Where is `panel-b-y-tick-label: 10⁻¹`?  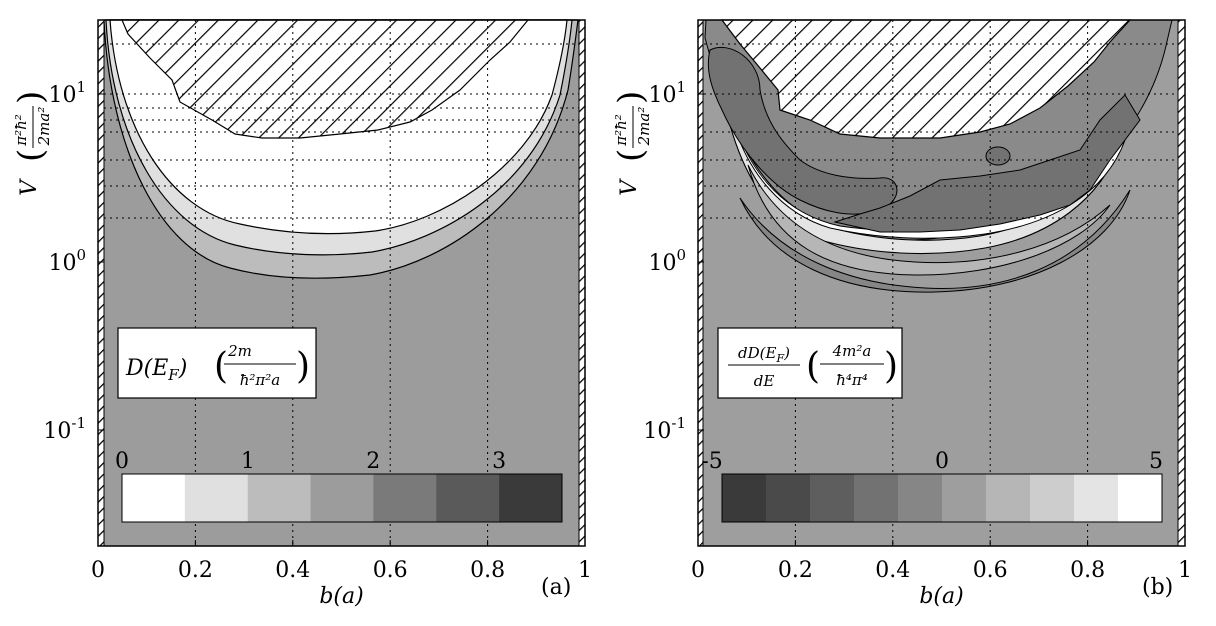
panel-b-y-tick-label: 10⁻¹ is located at coordinates (664, 429).